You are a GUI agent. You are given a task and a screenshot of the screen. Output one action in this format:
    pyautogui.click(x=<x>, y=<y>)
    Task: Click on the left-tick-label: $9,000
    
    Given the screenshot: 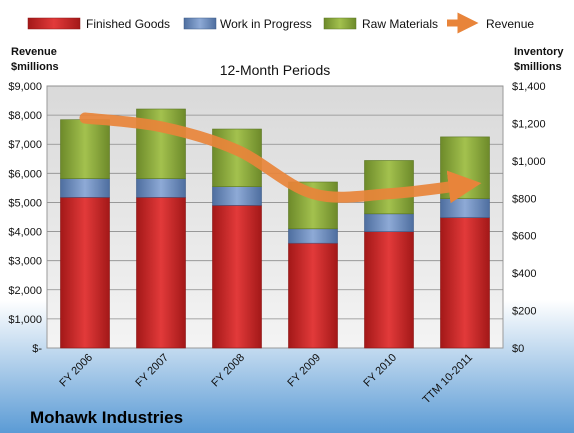 What is the action you would take?
    pyautogui.click(x=25, y=87)
    